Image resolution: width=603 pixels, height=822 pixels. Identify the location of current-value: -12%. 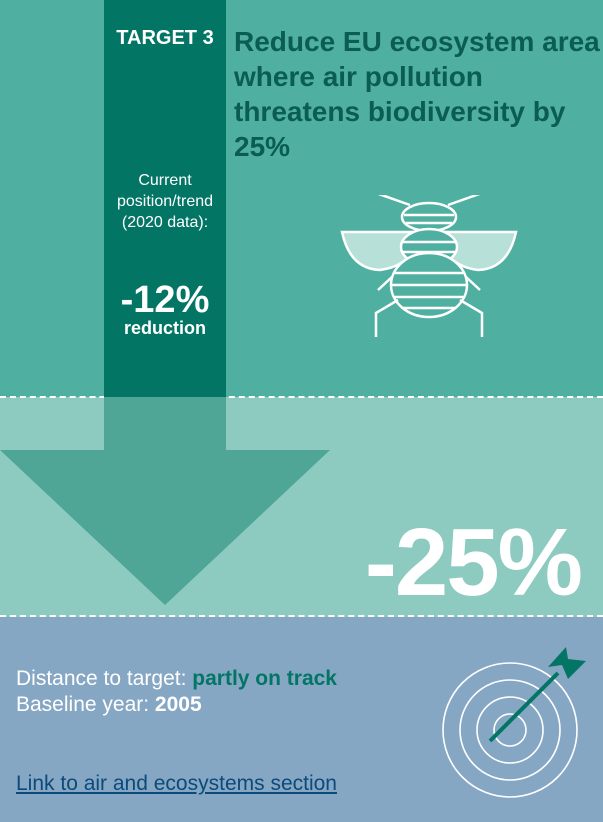
(165, 300).